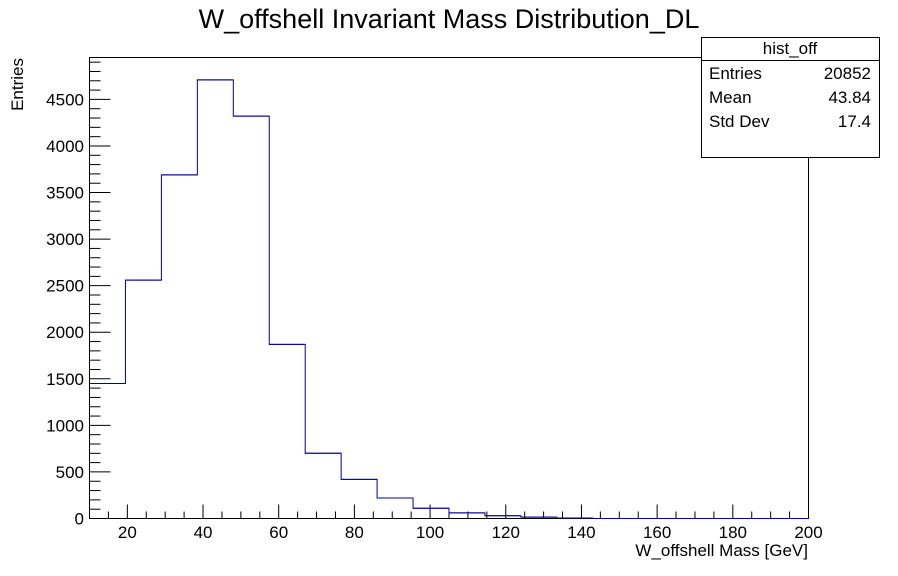 The width and height of the screenshot is (898, 576). I want to click on x-tick-label: 120, so click(506, 532).